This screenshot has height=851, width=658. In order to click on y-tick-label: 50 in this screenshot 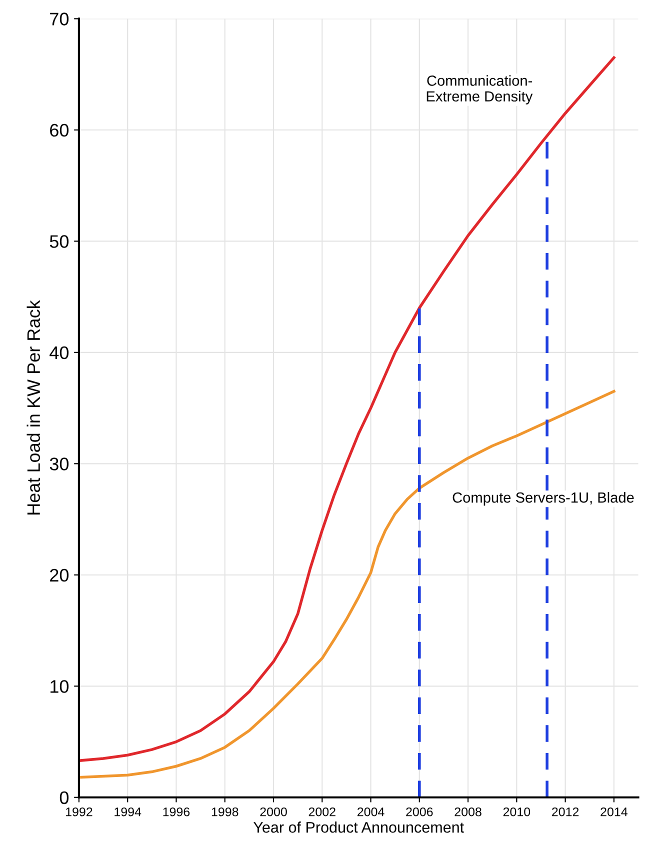, I will do `click(59, 241)`.